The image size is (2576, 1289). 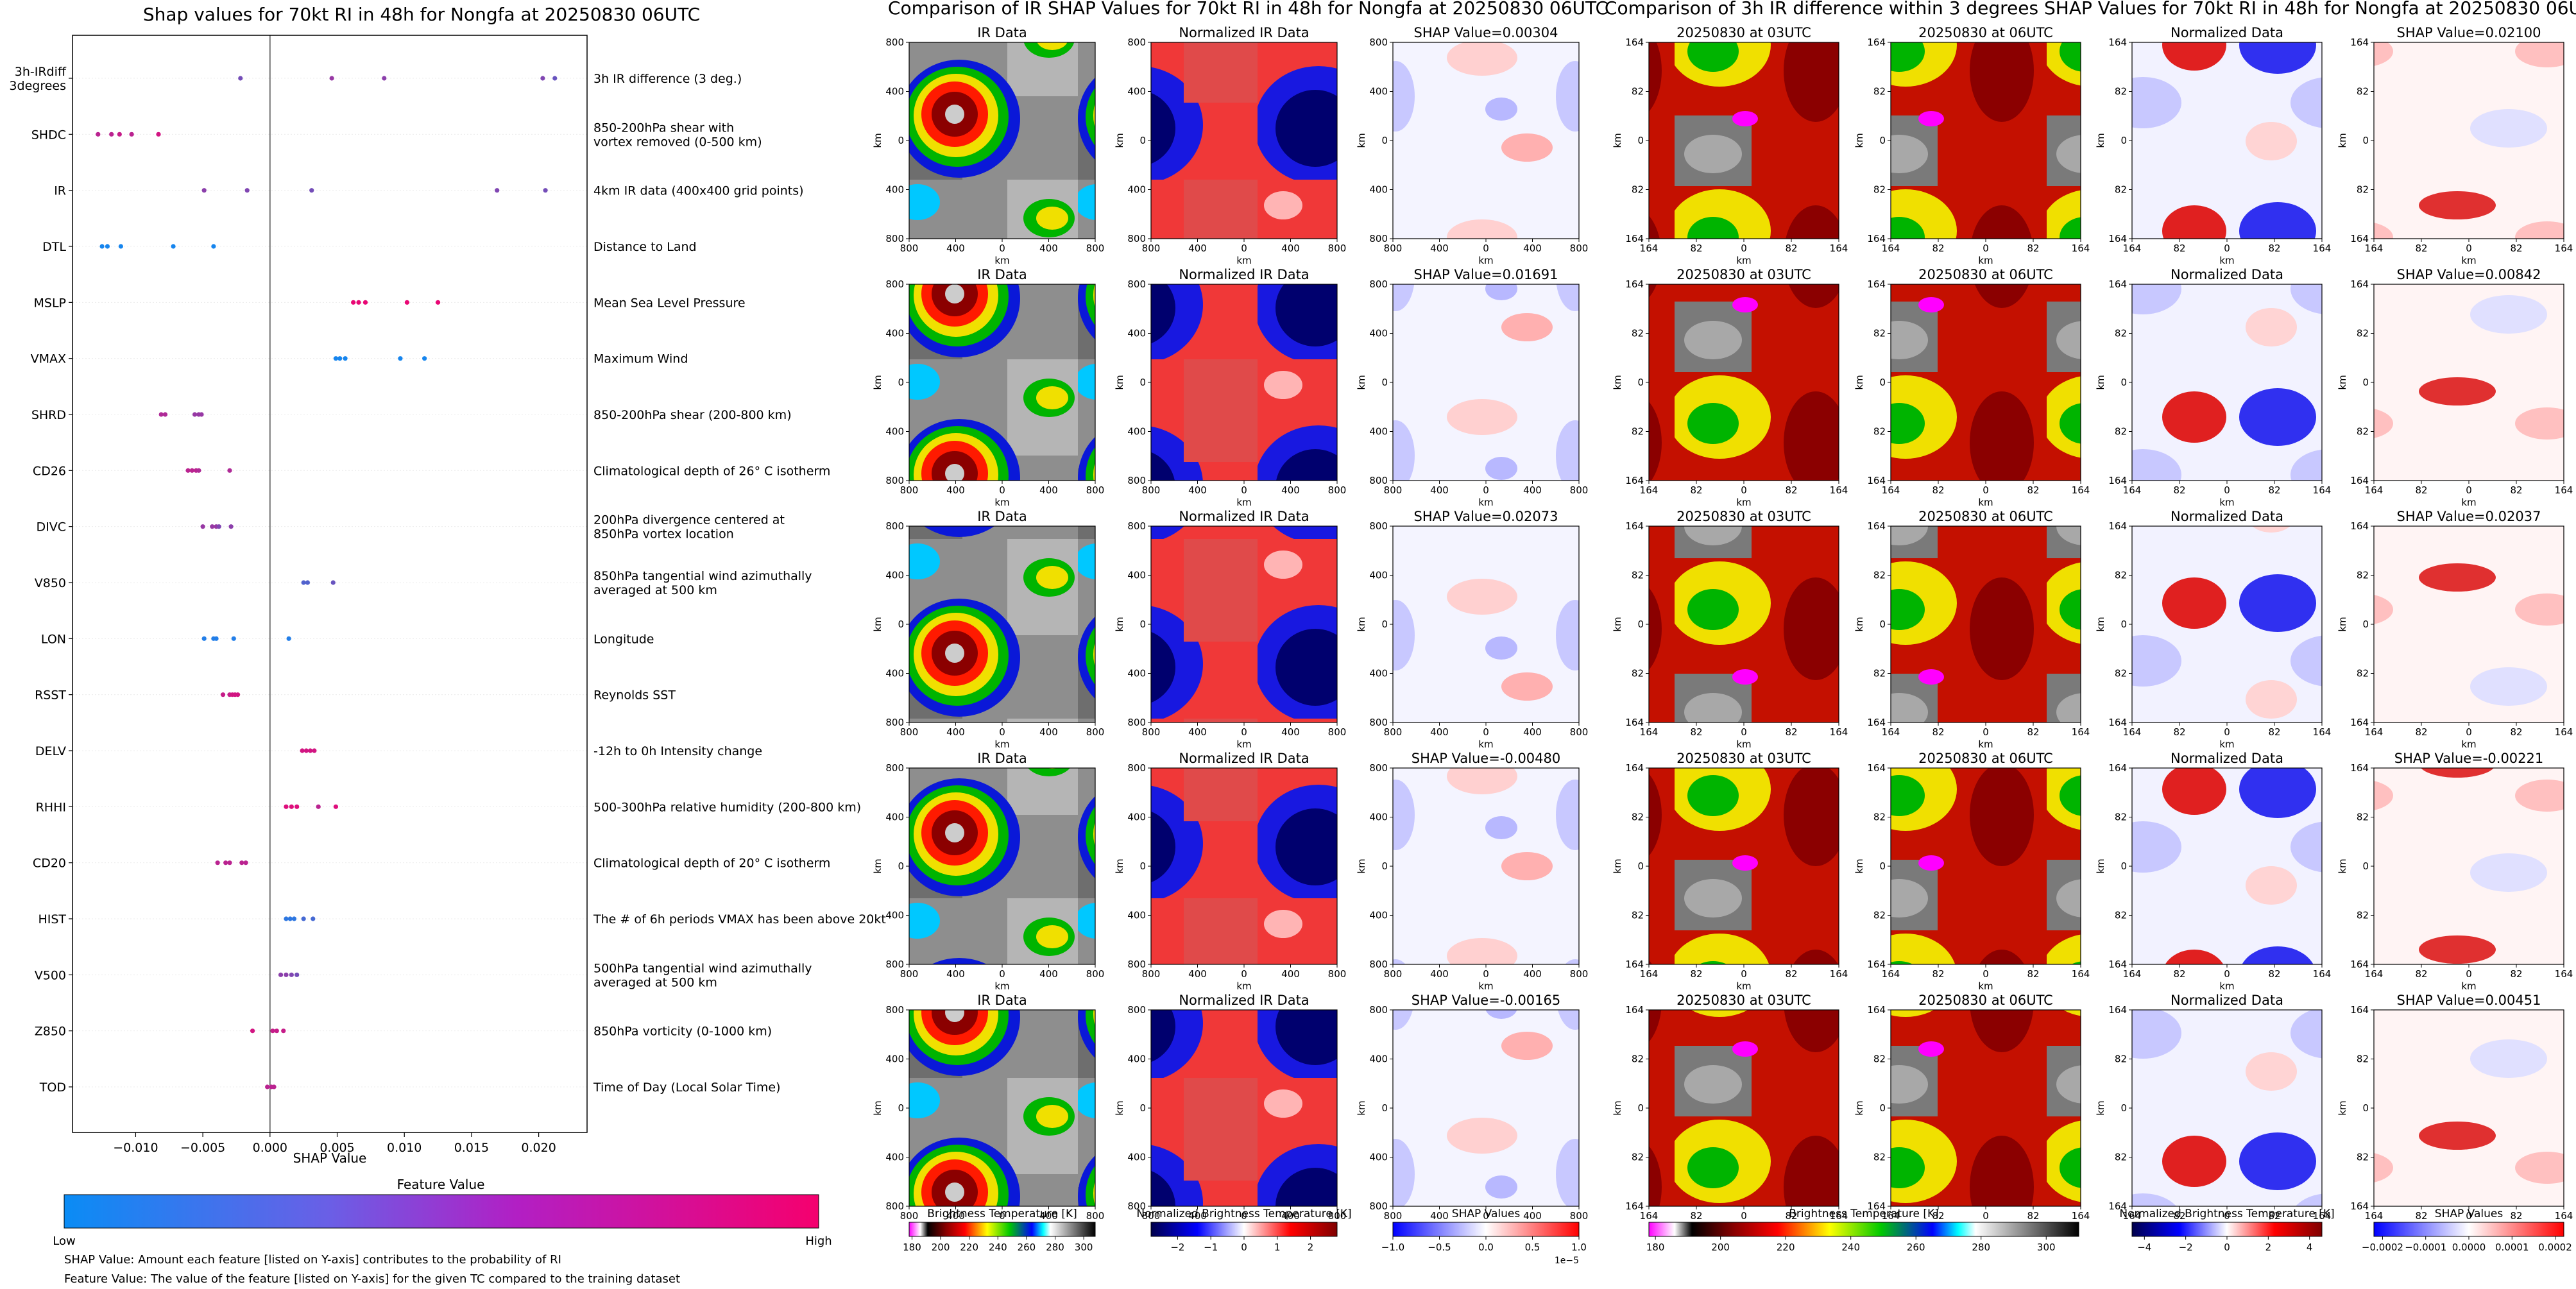 I want to click on colorbar-tick-label: 240, so click(x=1850, y=1247).